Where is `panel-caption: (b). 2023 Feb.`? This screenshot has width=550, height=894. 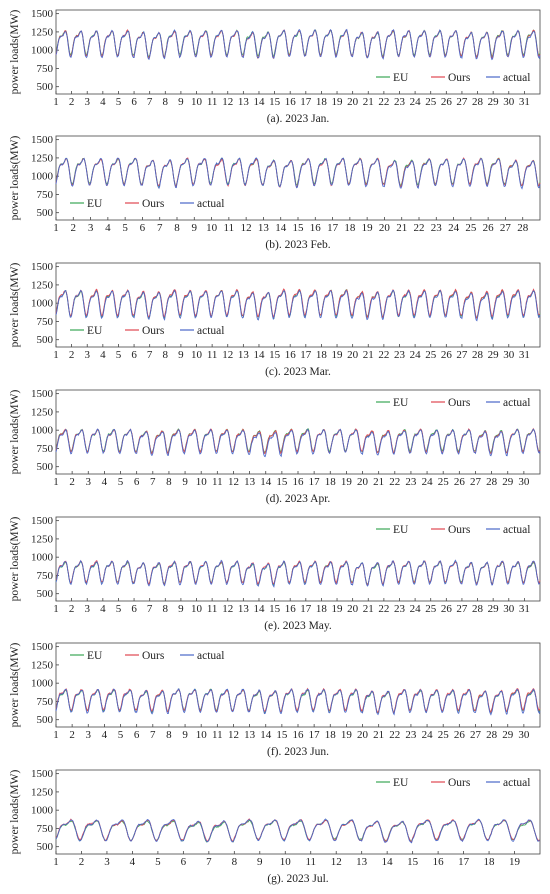
panel-caption: (b). 2023 Feb. is located at coordinates (297, 245).